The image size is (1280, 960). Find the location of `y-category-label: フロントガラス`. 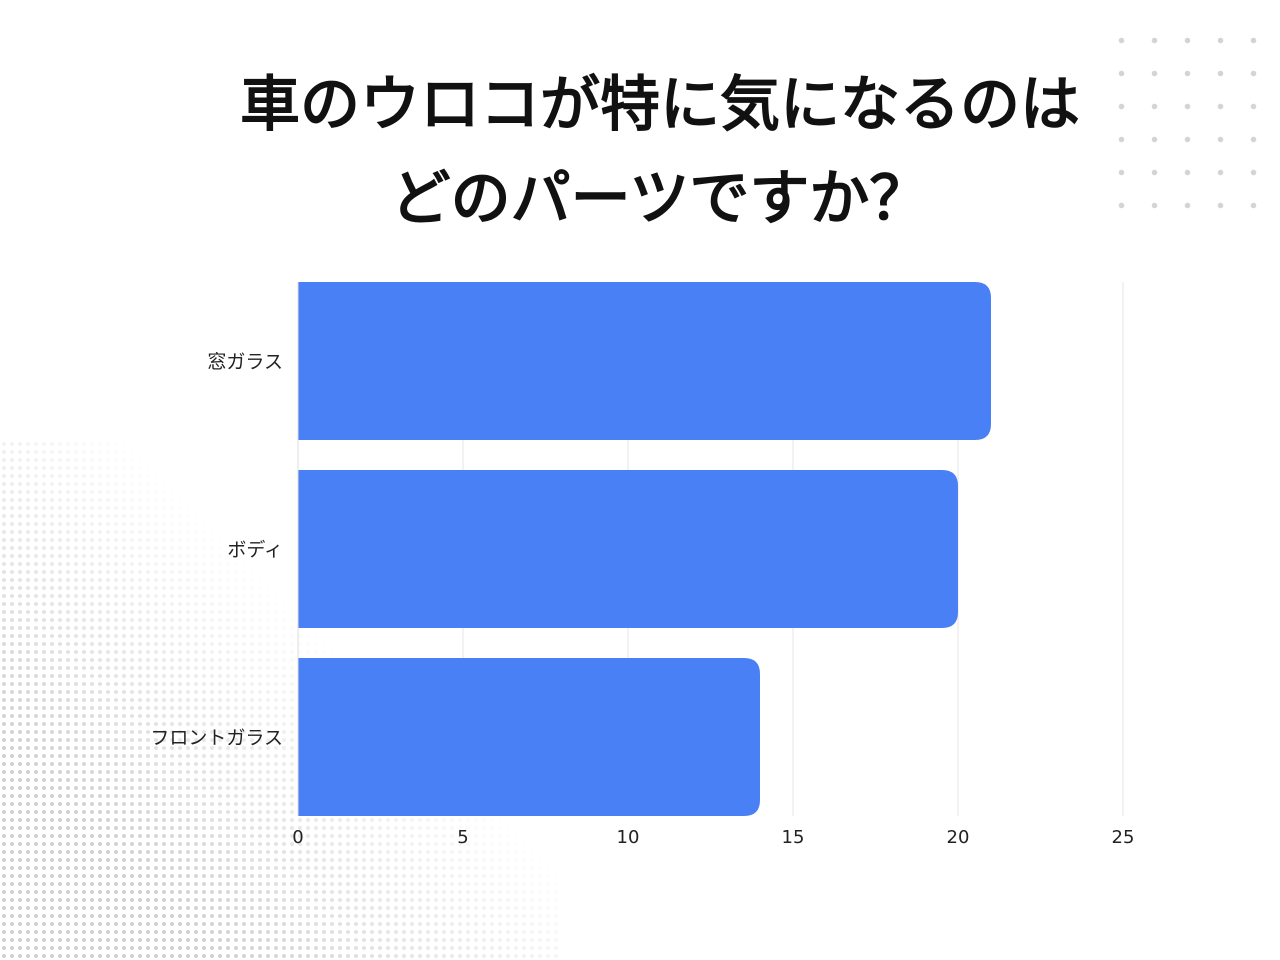

y-category-label: フロントガラス is located at coordinates (216, 738).